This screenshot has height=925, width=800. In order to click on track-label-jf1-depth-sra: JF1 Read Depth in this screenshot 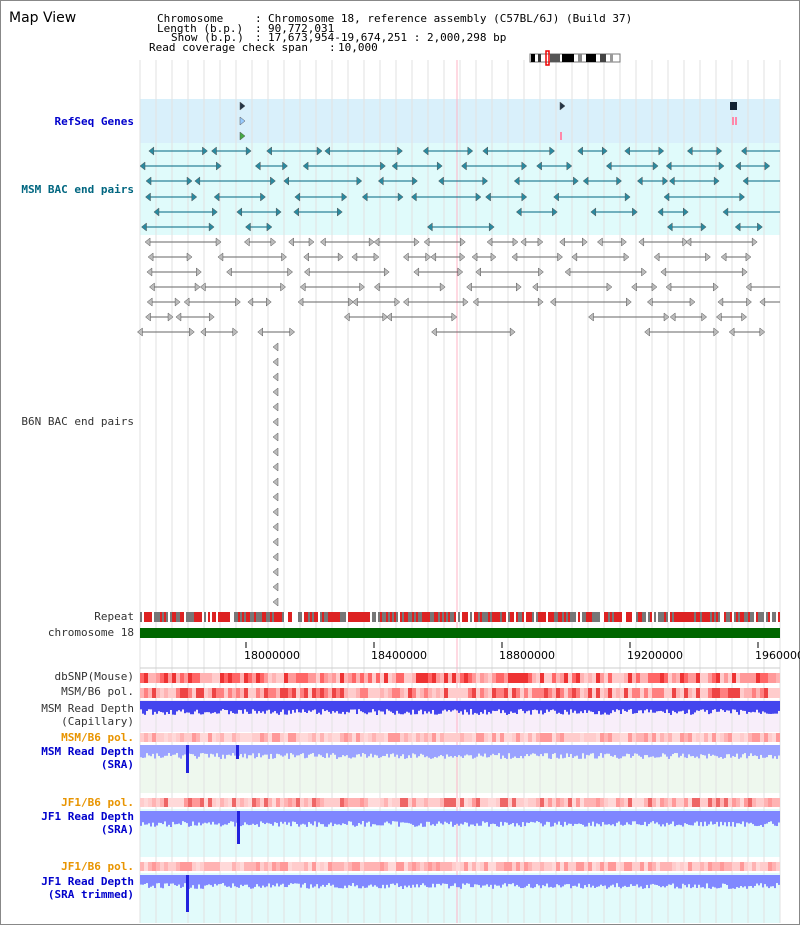, I will do `click(87, 816)`.